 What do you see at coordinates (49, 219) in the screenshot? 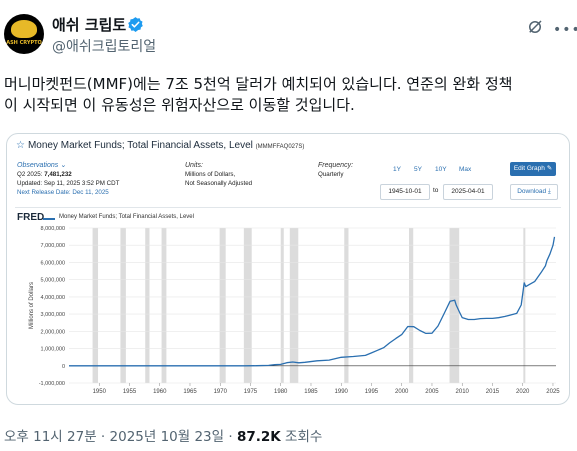
I see `legend-swatch` at bounding box center [49, 219].